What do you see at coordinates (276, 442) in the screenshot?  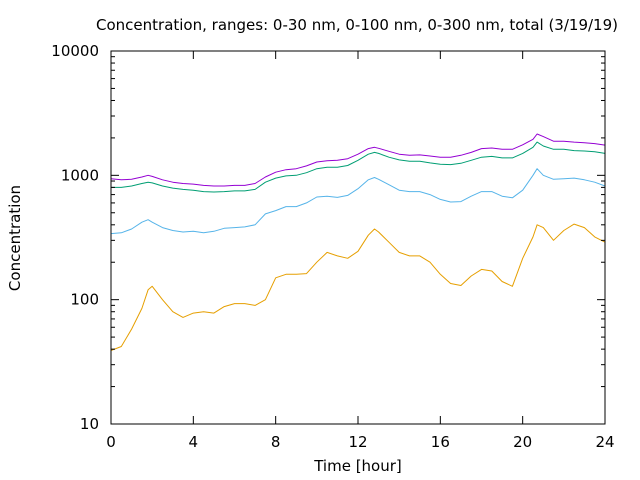 I see `x-tick-label: 8` at bounding box center [276, 442].